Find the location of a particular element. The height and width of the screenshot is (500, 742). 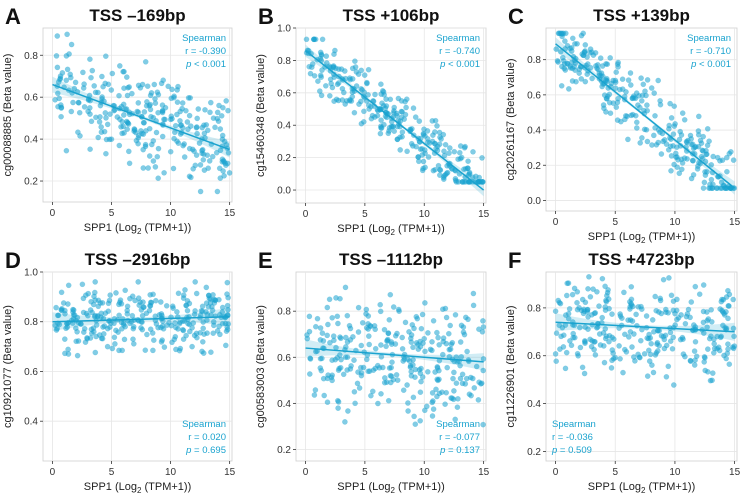

stat-p: p < 0.001 is located at coordinates (205, 64).